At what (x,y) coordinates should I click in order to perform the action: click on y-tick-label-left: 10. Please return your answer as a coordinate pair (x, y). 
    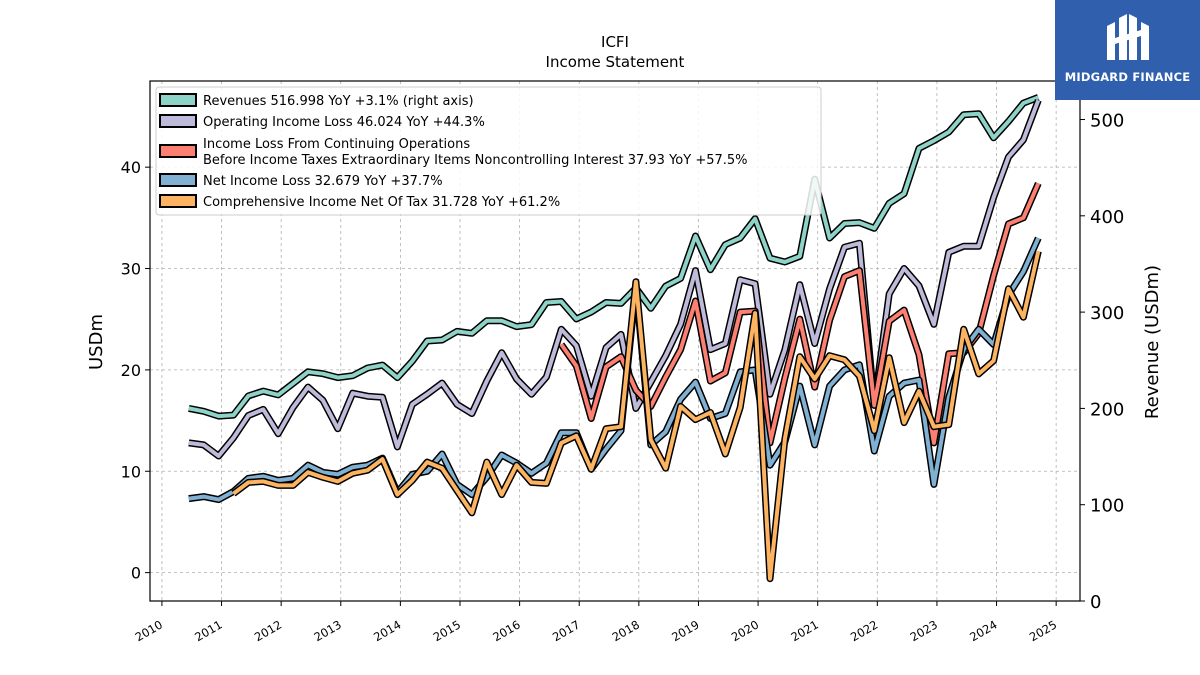
    Looking at the image, I should click on (131, 471).